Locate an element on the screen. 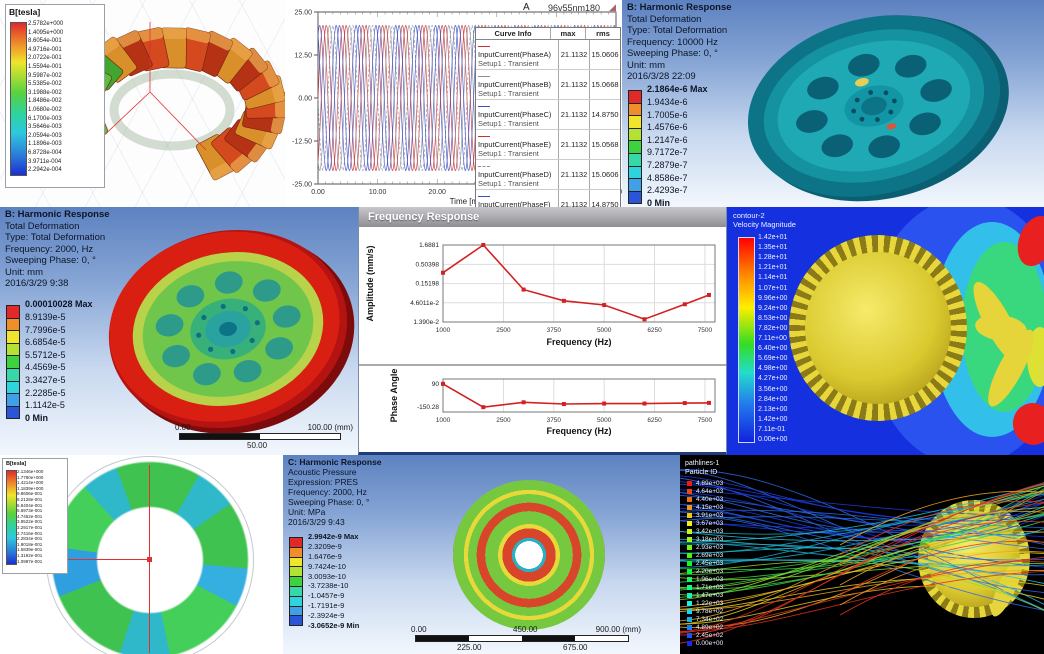 This screenshot has width=1044, height=654. scale-label: 225.00 is located at coordinates (469, 647).